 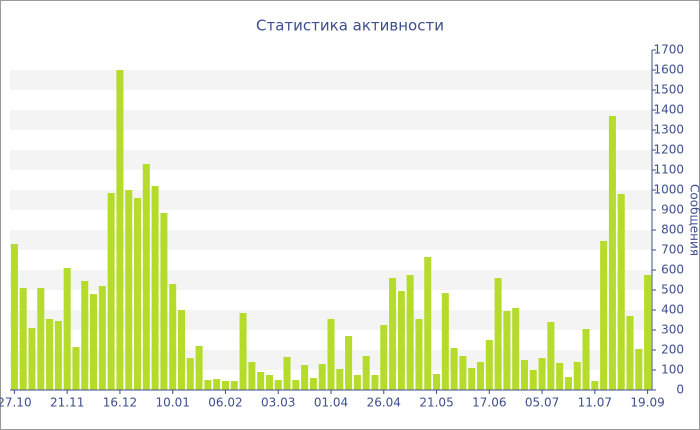 What do you see at coordinates (595, 403) in the screenshot?
I see `x-tick-label: 11.07` at bounding box center [595, 403].